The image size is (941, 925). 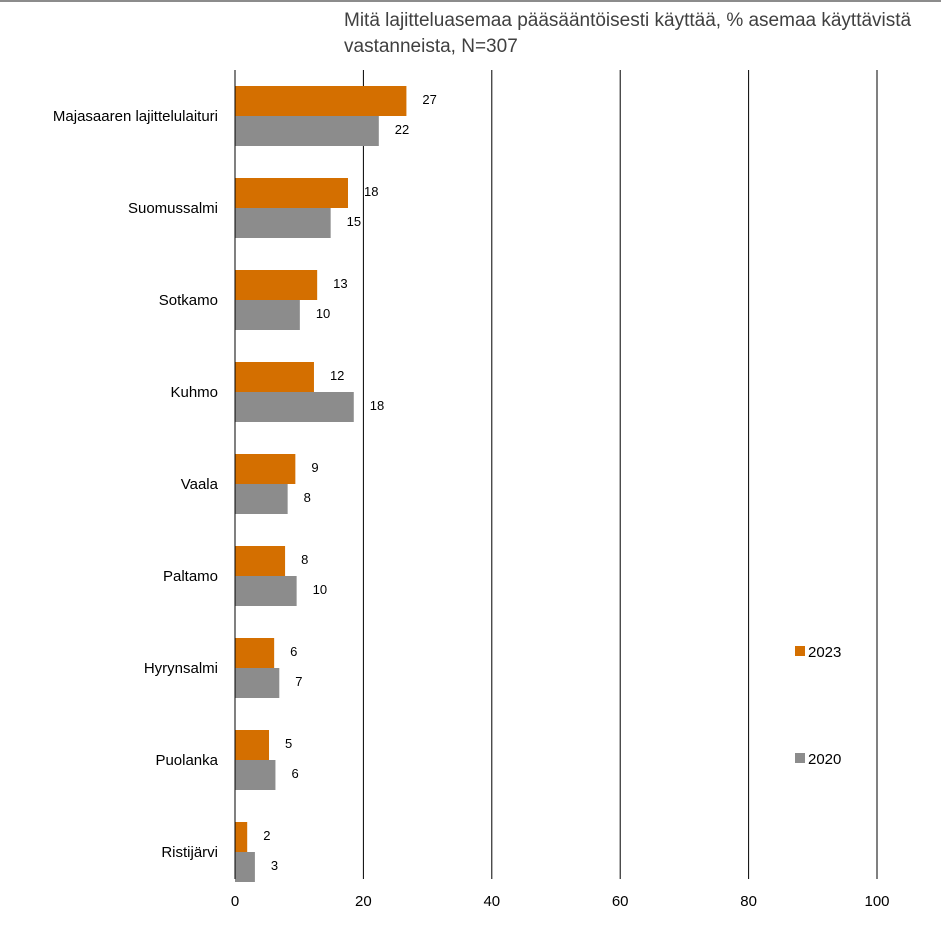 What do you see at coordinates (748, 901) in the screenshot?
I see `x-tick-label: 80` at bounding box center [748, 901].